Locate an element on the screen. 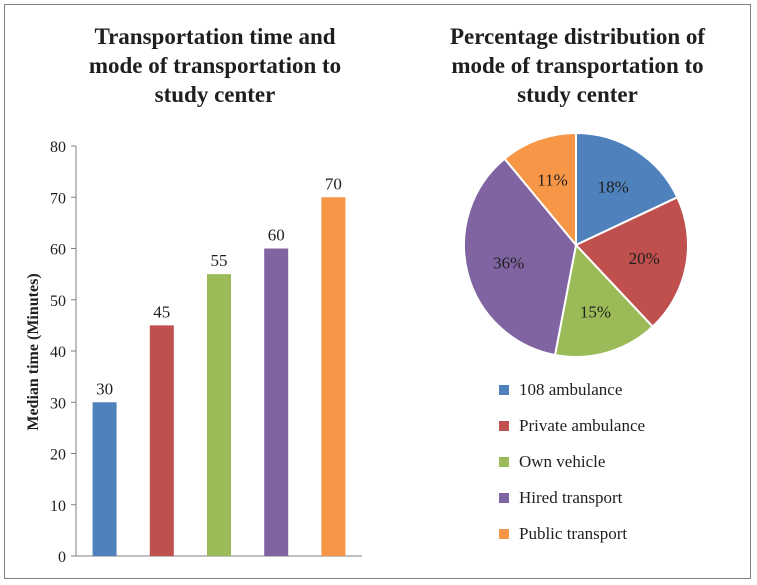  bar-title-line-3: study center is located at coordinates (215, 94).